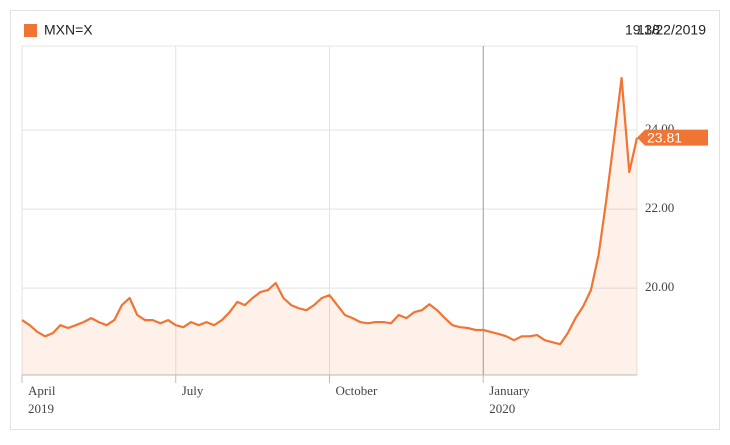  I want to click on last-value-marker, so click(672, 137).